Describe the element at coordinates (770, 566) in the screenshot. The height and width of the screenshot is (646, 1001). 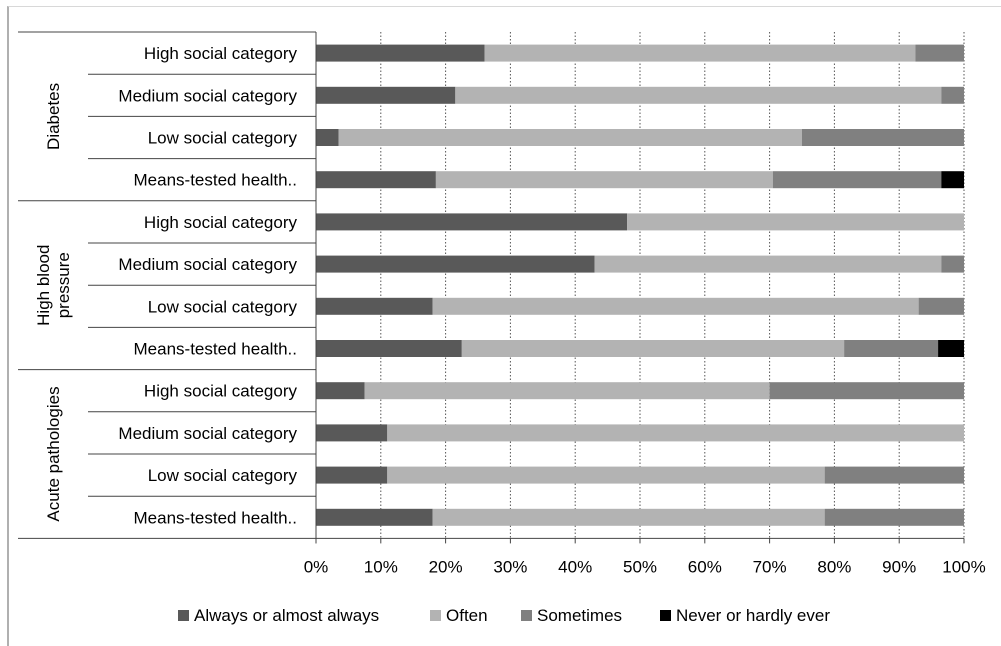
I see `x-tick-label: 70%` at that location.